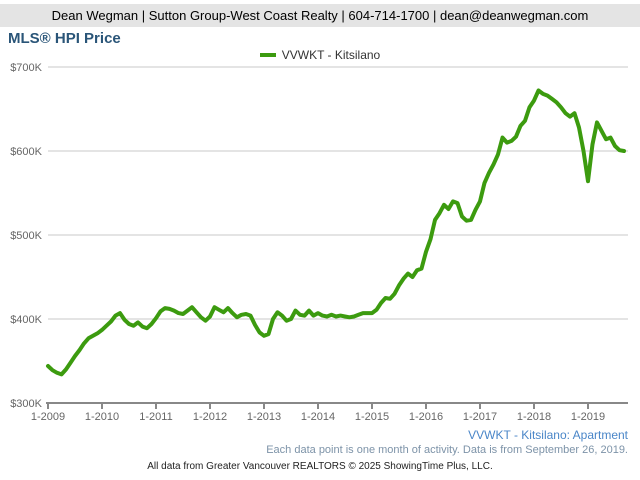  Describe the element at coordinates (426, 417) in the screenshot. I see `x-tick-label: 1-2016` at that location.